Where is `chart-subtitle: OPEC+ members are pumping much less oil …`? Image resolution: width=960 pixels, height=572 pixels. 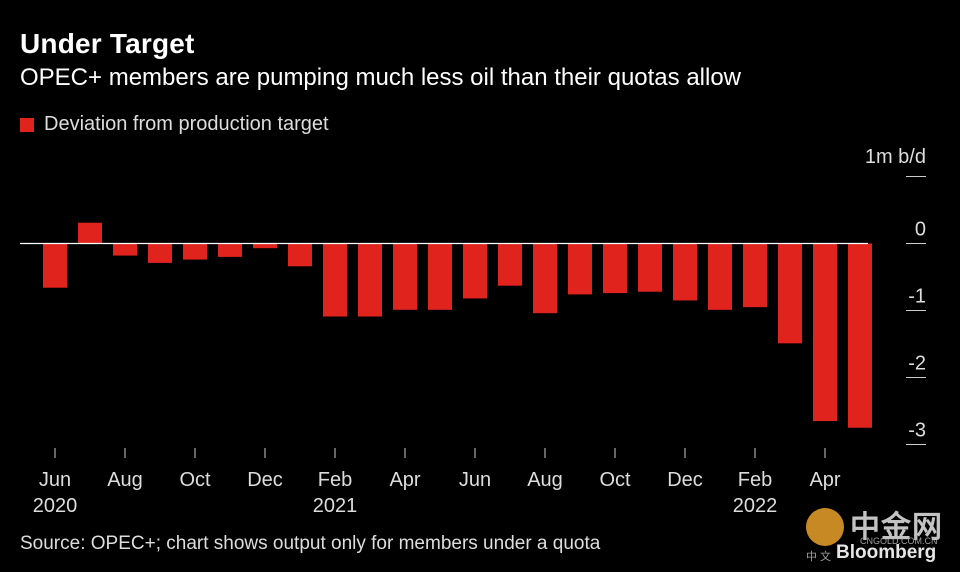
chart-subtitle: OPEC+ members are pumping much less oil … is located at coordinates (381, 77).